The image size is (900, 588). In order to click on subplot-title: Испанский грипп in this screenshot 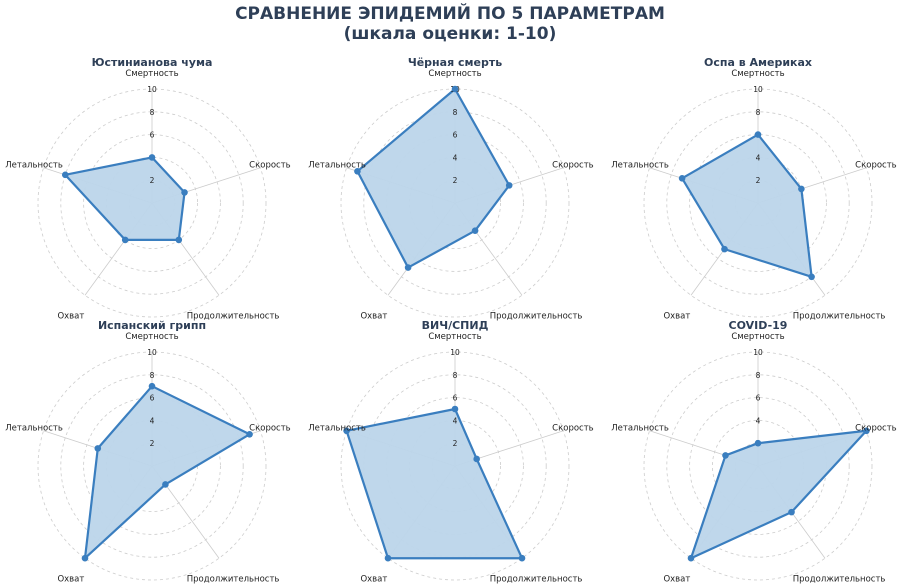, I will do `click(152, 325)`.